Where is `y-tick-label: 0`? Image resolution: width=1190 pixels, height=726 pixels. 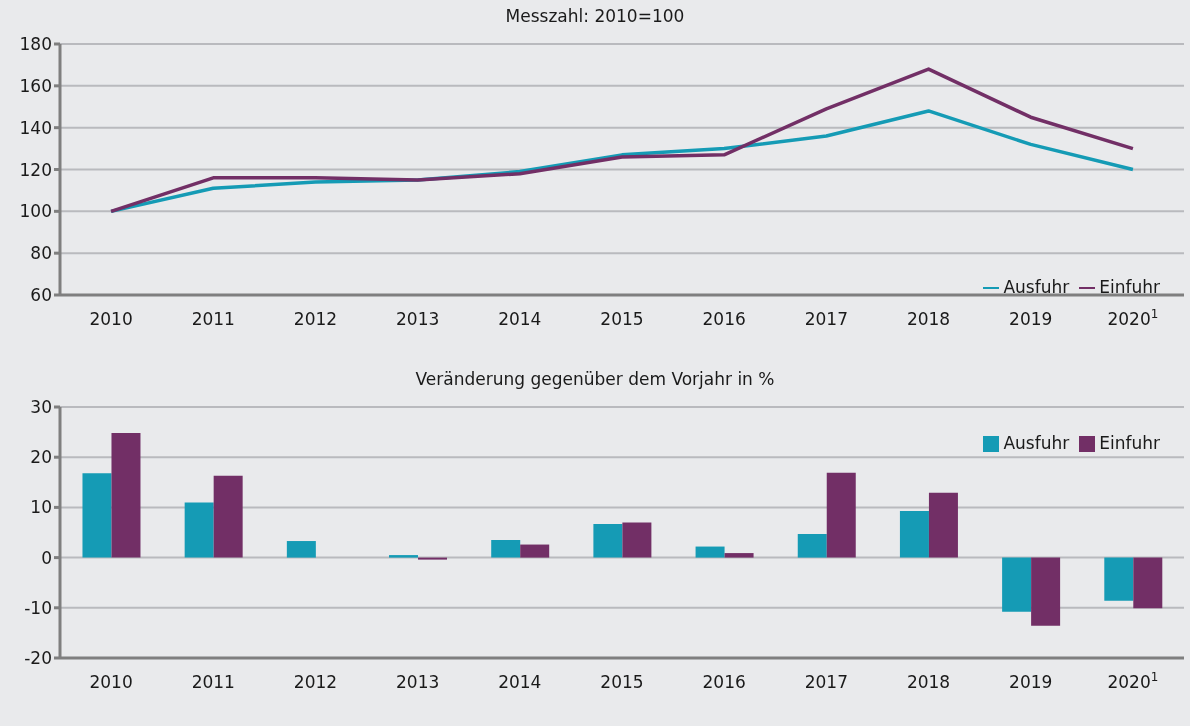
y-tick-label: 0 is located at coordinates (46, 557).